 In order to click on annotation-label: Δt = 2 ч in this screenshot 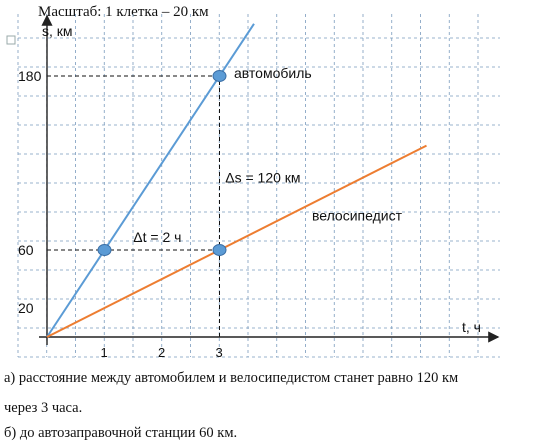, I will do `click(157, 237)`.